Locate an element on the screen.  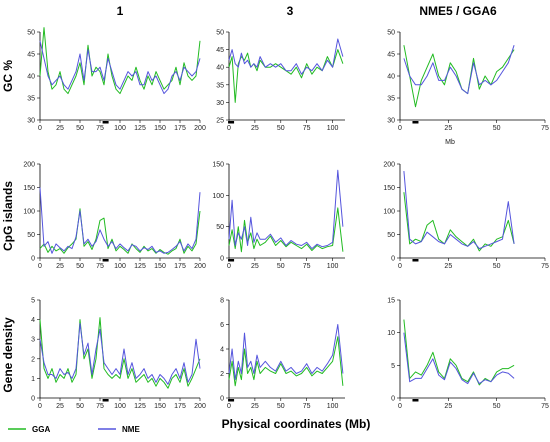
panel-gc-nme5: 30 35 40 45 50 0 25 50 75 is located at coordinates (468, 81).